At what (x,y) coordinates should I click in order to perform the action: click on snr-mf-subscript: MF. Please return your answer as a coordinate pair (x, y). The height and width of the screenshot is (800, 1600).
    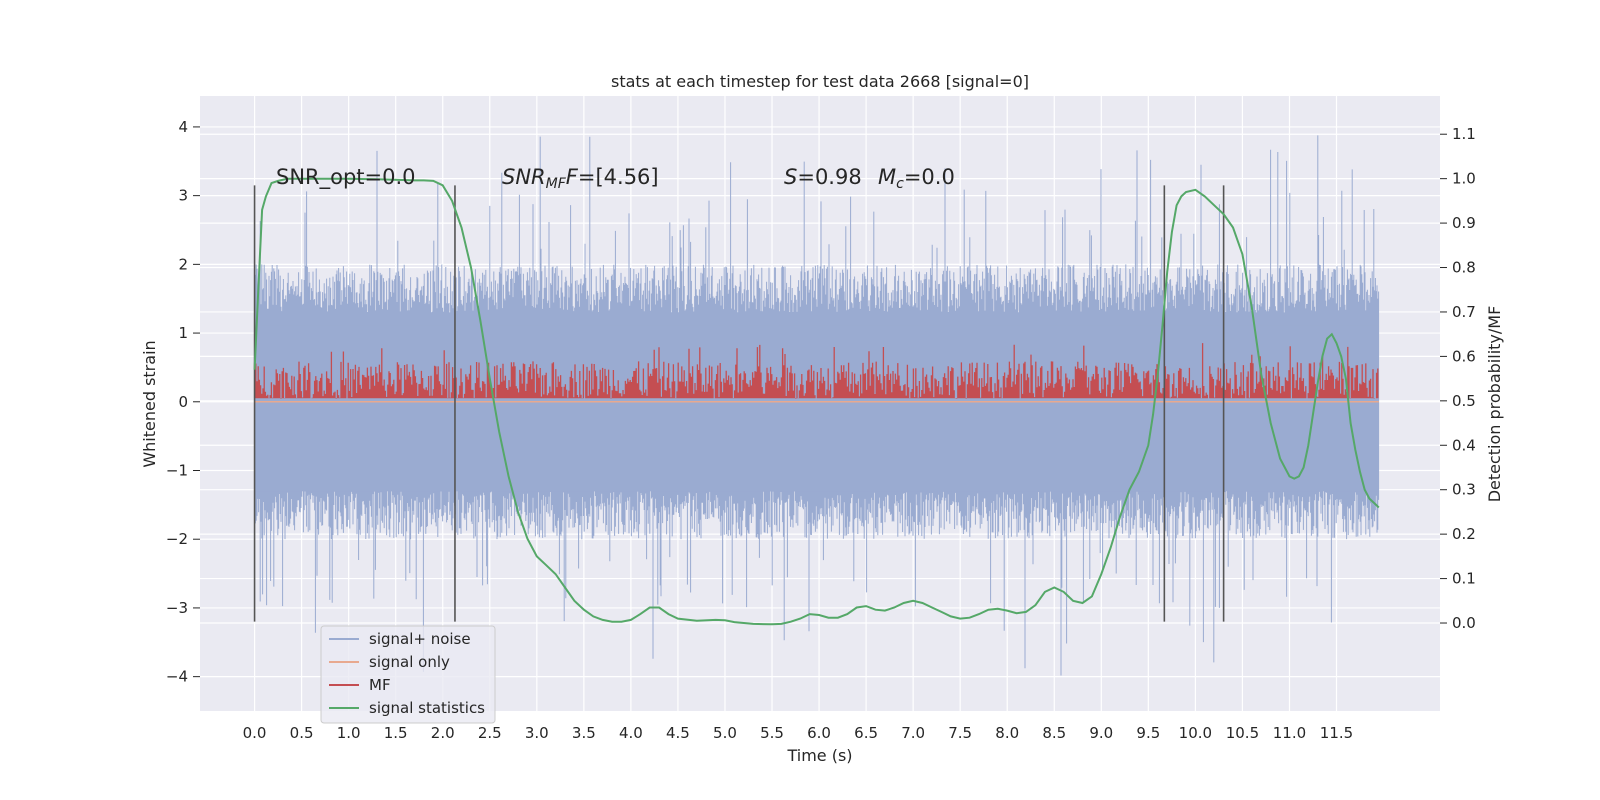
    Looking at the image, I should click on (556, 184).